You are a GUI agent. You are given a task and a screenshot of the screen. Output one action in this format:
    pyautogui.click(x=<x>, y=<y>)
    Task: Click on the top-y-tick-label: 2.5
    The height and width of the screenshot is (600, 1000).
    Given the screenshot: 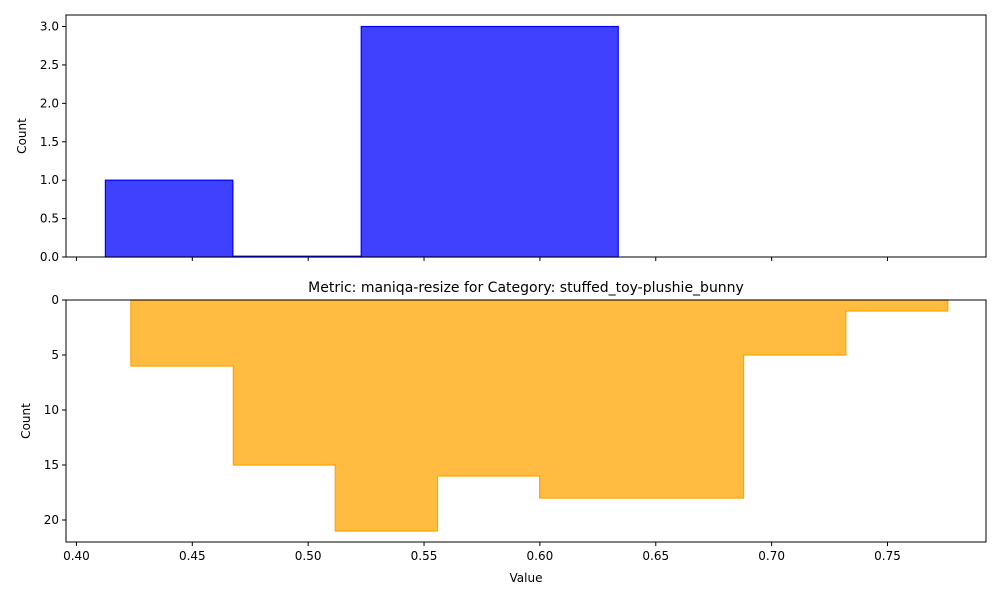 What is the action you would take?
    pyautogui.click(x=49, y=65)
    